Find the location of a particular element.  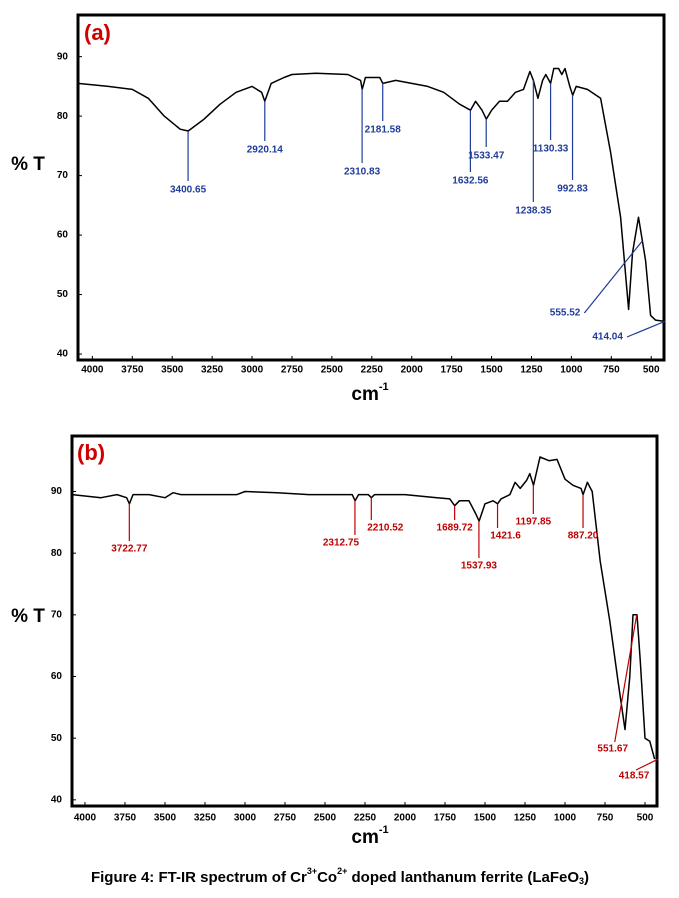

panel-label: (b) is located at coordinates (91, 452).